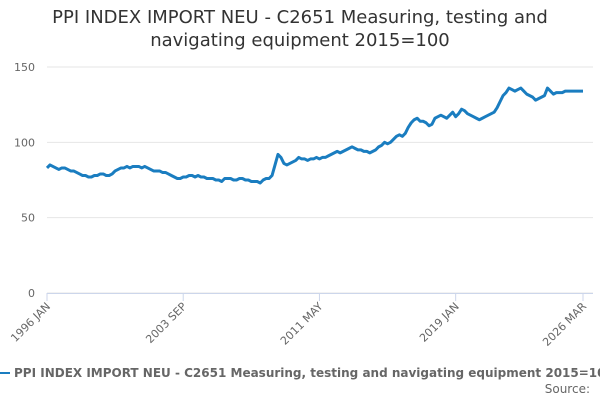 This screenshot has height=400, width=600. I want to click on y-tick-label: 150, so click(24, 67).